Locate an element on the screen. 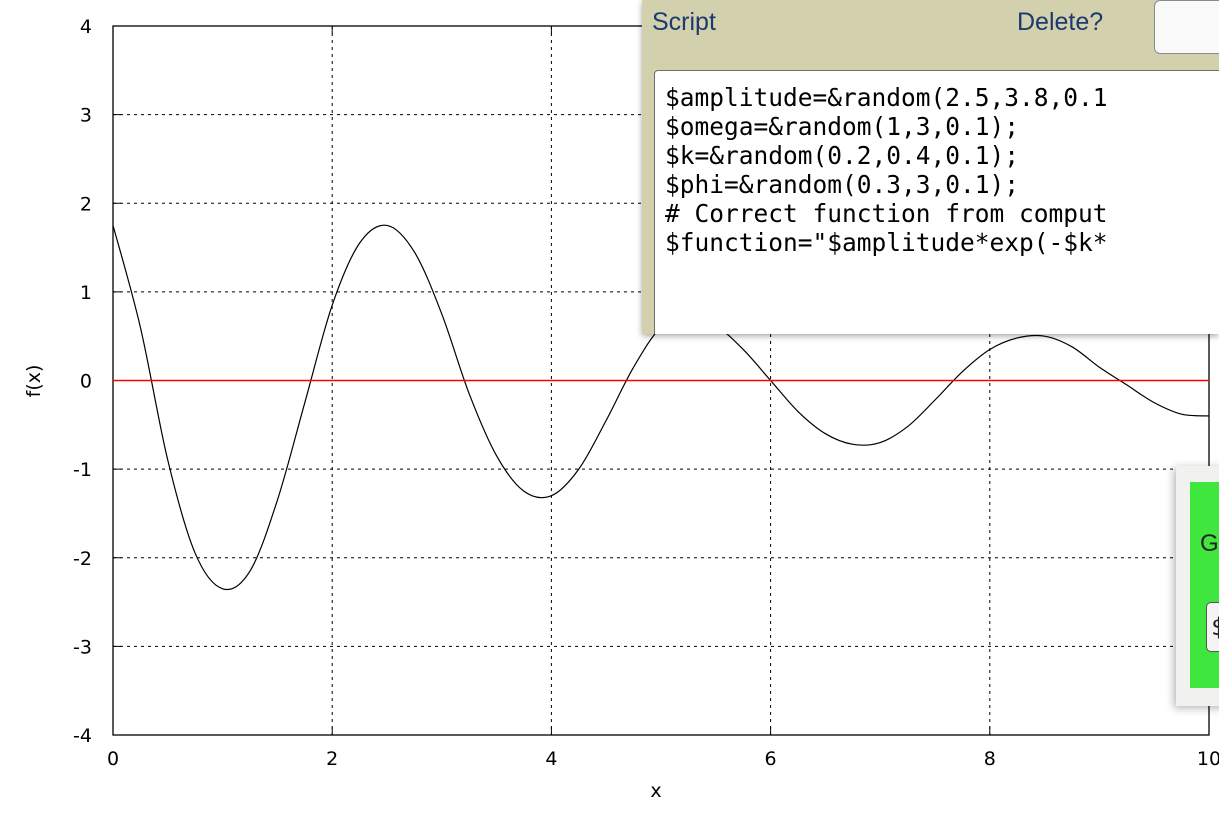 Image resolution: width=1219 pixels, height=822 pixels. x-tick-label: 0 is located at coordinates (113, 759).